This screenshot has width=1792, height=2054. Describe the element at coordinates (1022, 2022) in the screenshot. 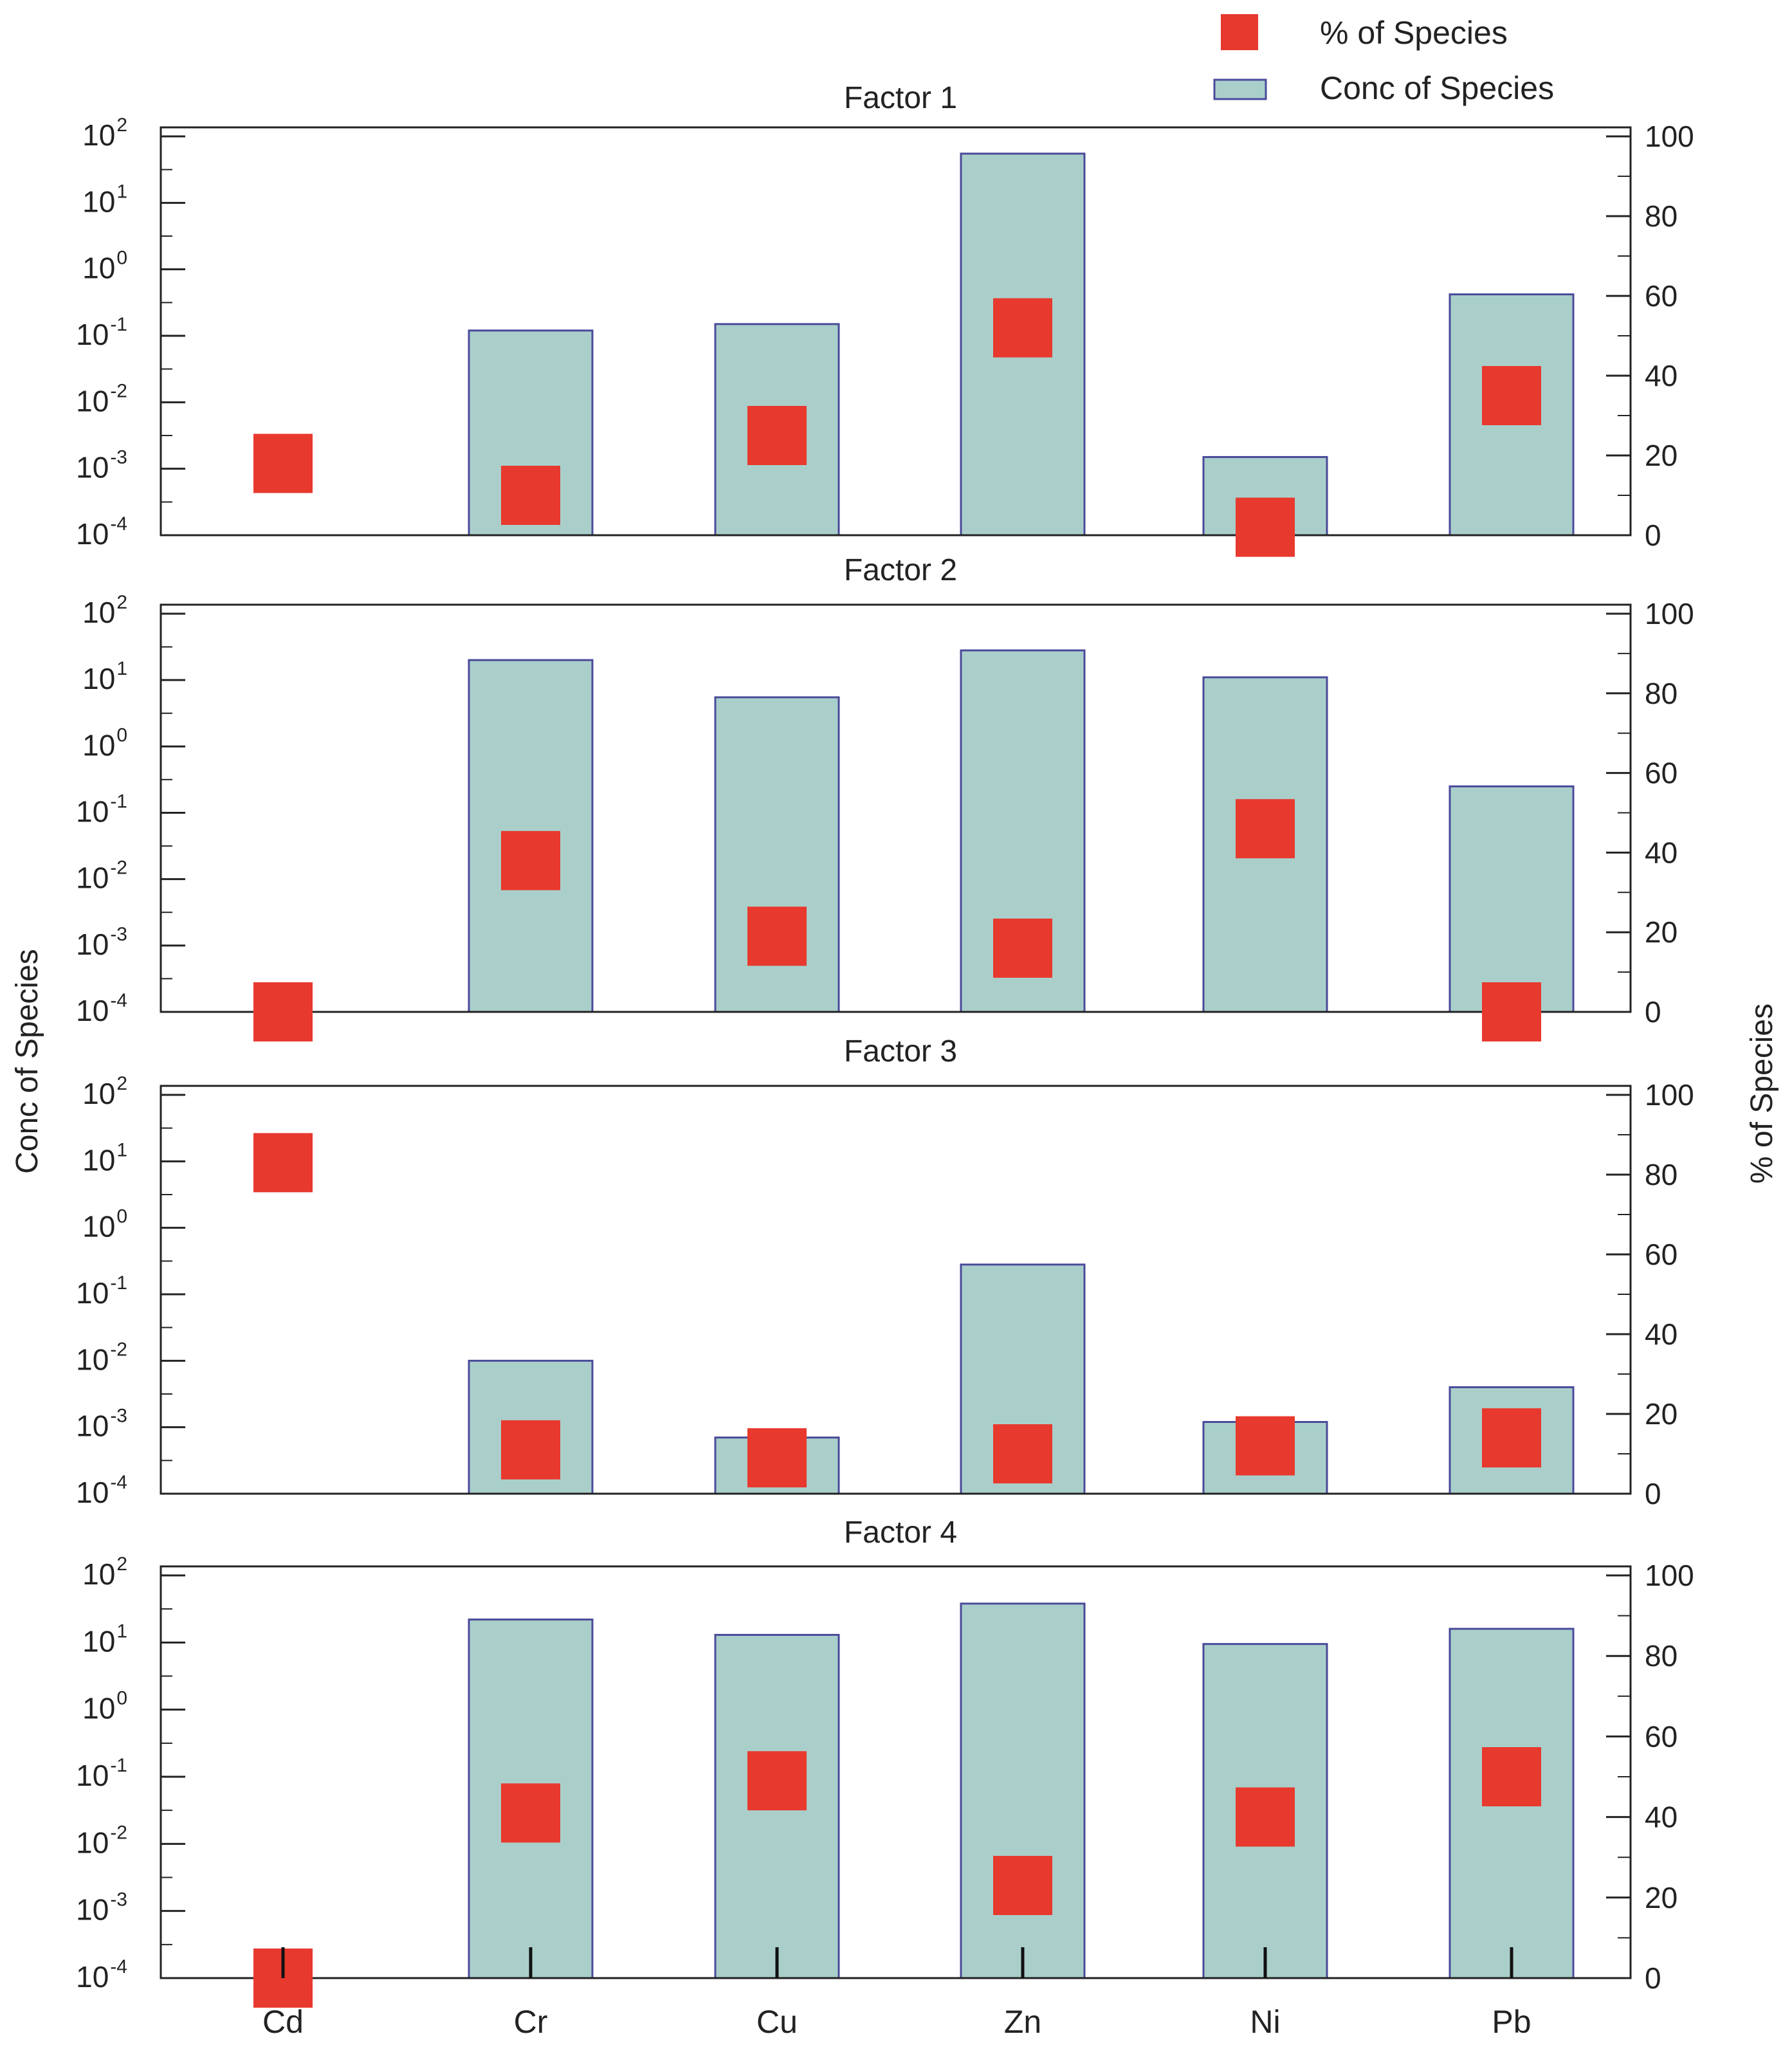

I see `category-label-zn: Zn` at that location.